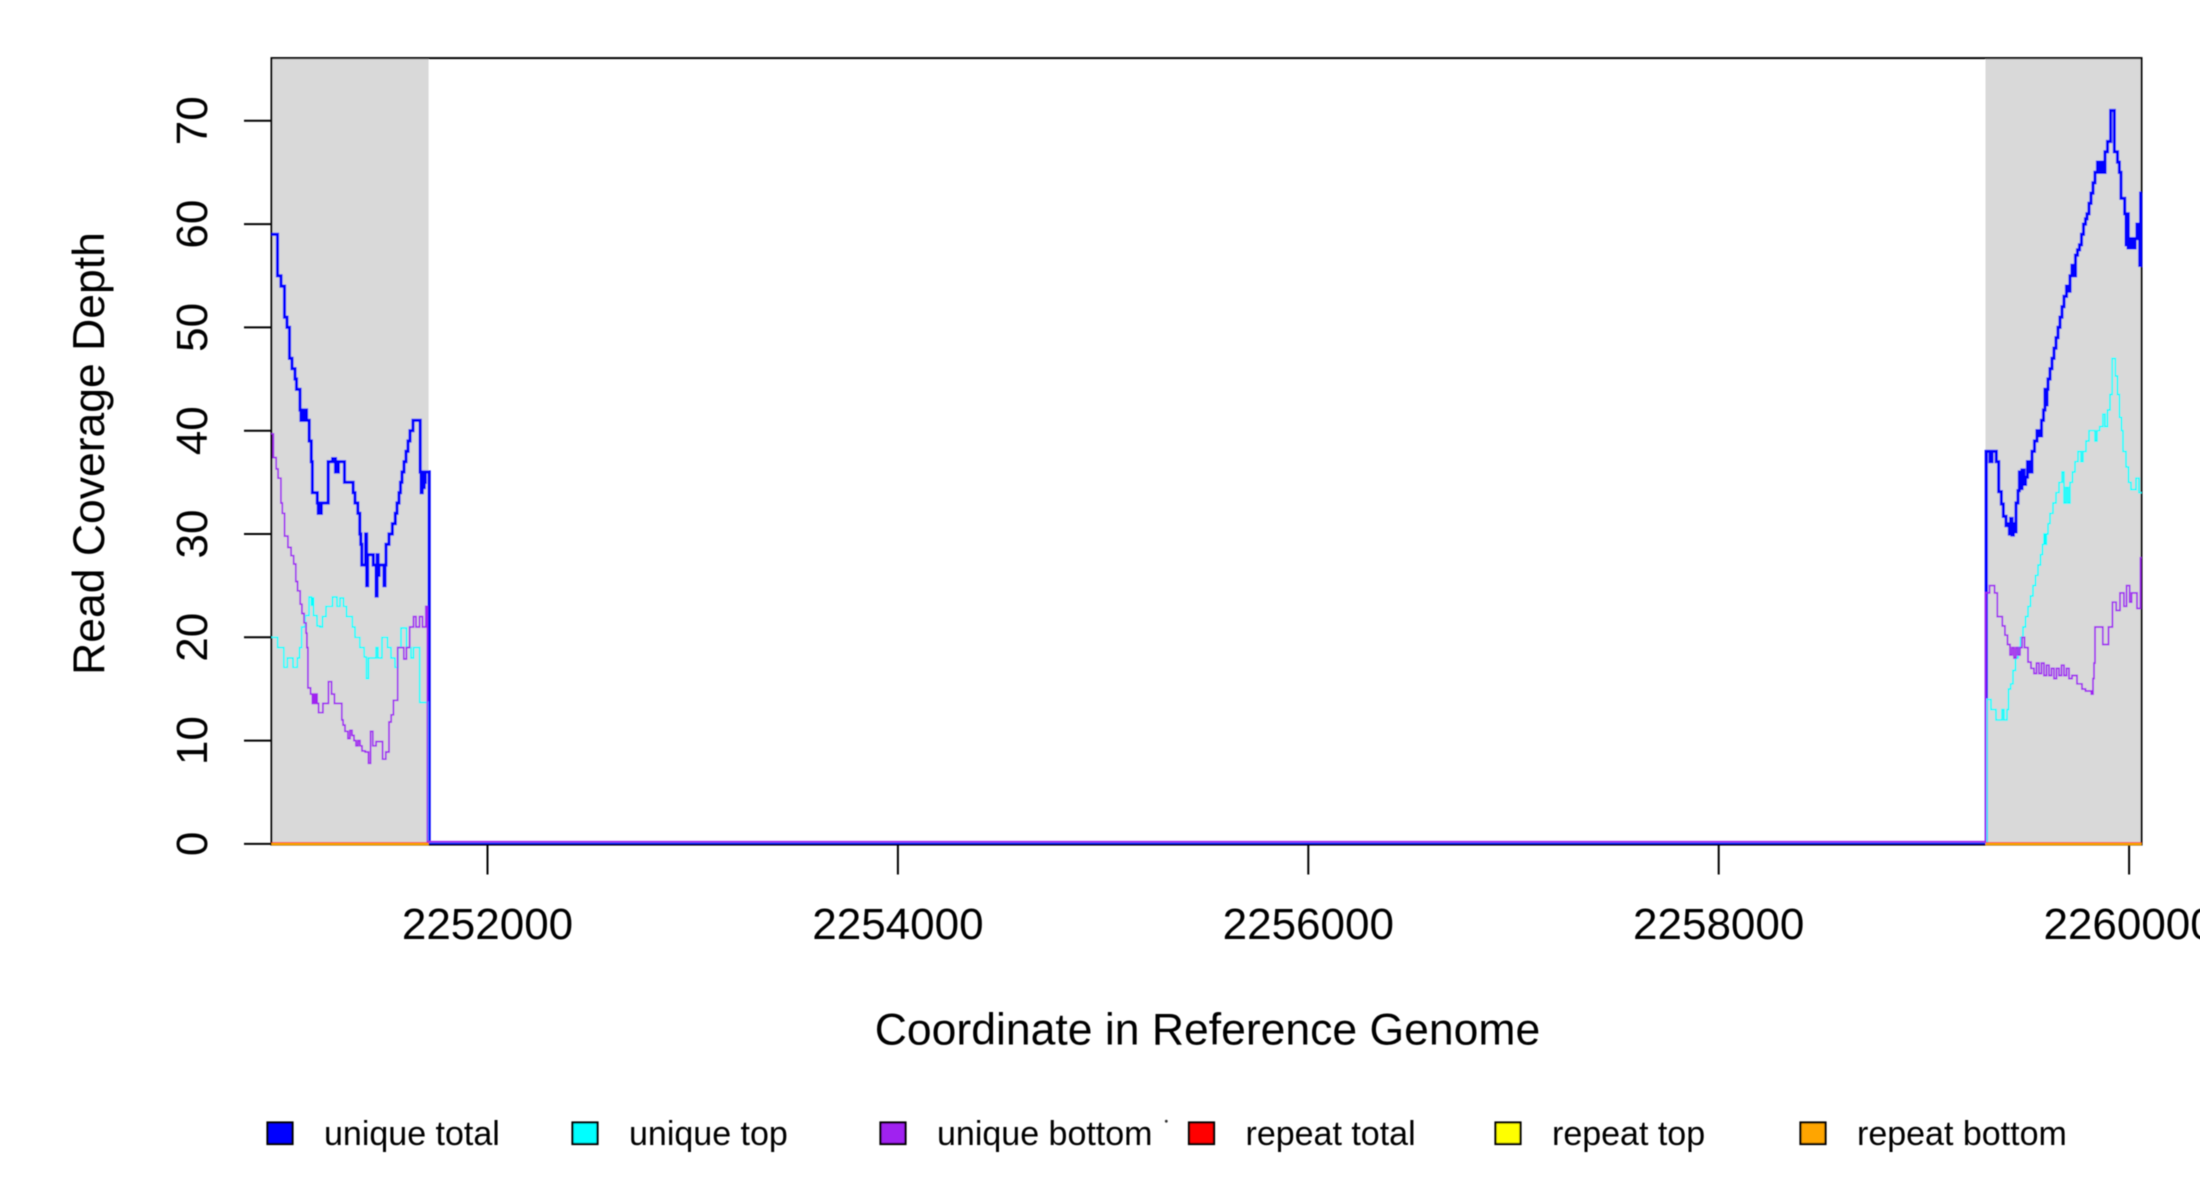 This screenshot has width=2200, height=1200. What do you see at coordinates (1308, 924) in the screenshot?
I see `svg-text: 2256000` at bounding box center [1308, 924].